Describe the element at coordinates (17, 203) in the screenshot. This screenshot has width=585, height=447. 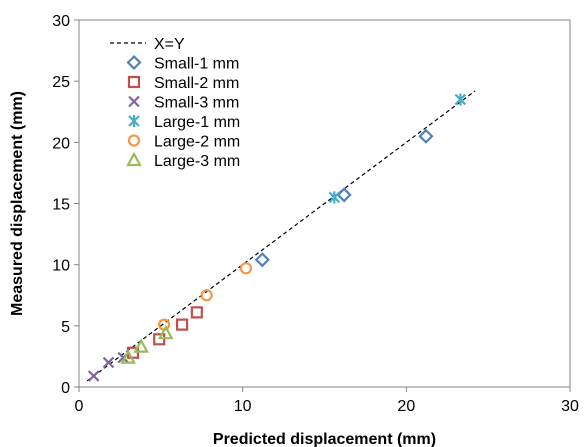
I see `y-axis-title: Measured displacement (mm)` at that location.